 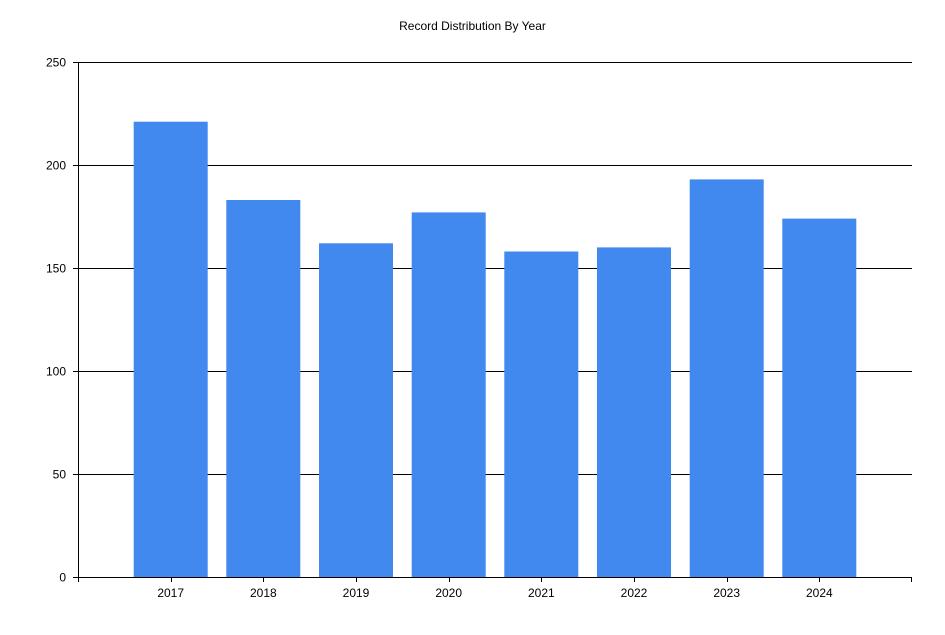 I want to click on bar-2017, so click(x=170, y=349).